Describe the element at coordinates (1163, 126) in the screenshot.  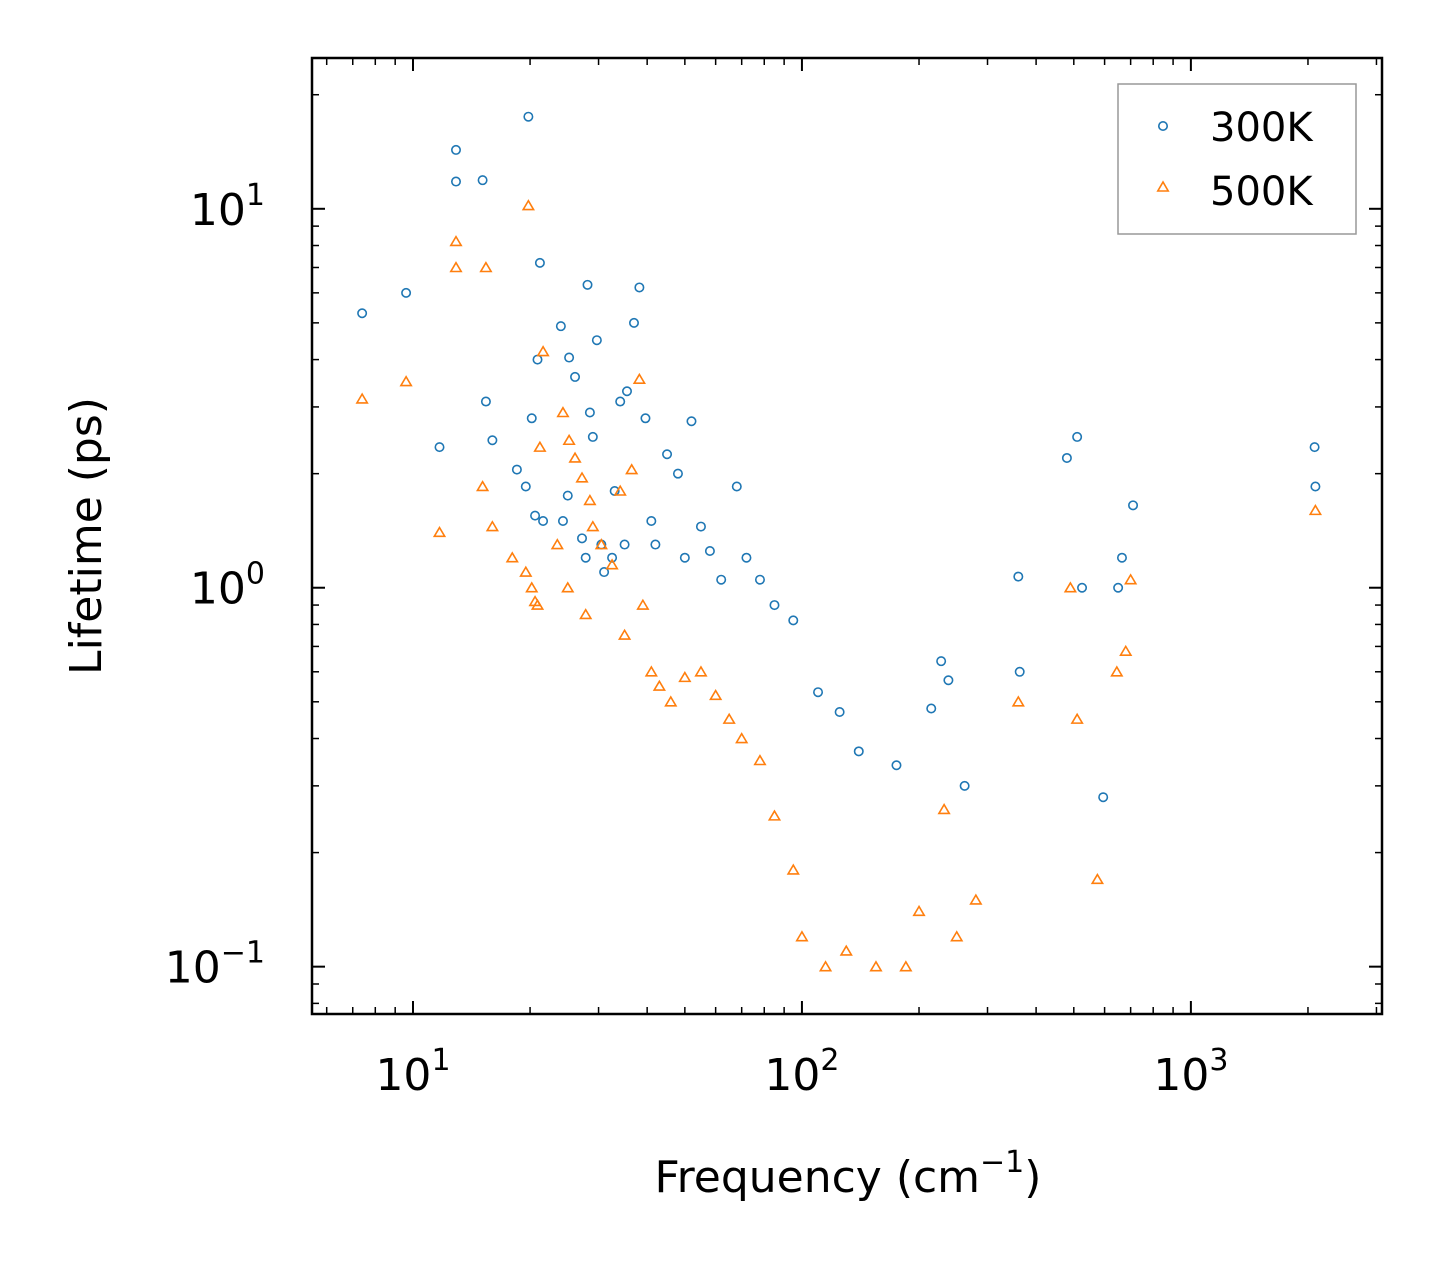
I see `legend-marker-300k` at that location.